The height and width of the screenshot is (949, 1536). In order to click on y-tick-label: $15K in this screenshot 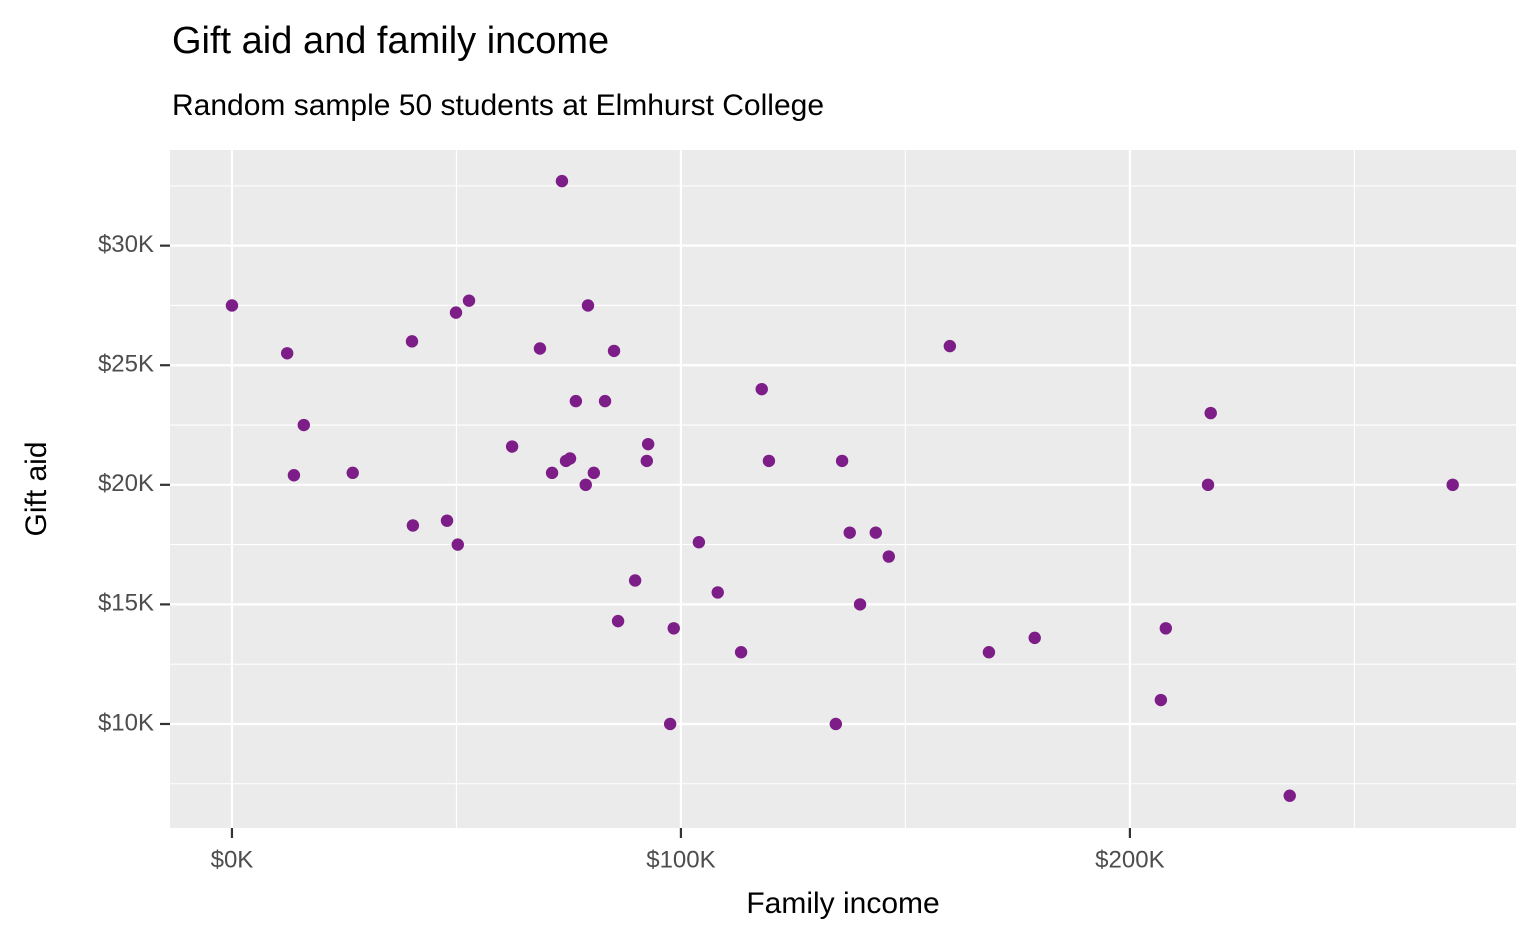, I will do `click(126, 603)`.